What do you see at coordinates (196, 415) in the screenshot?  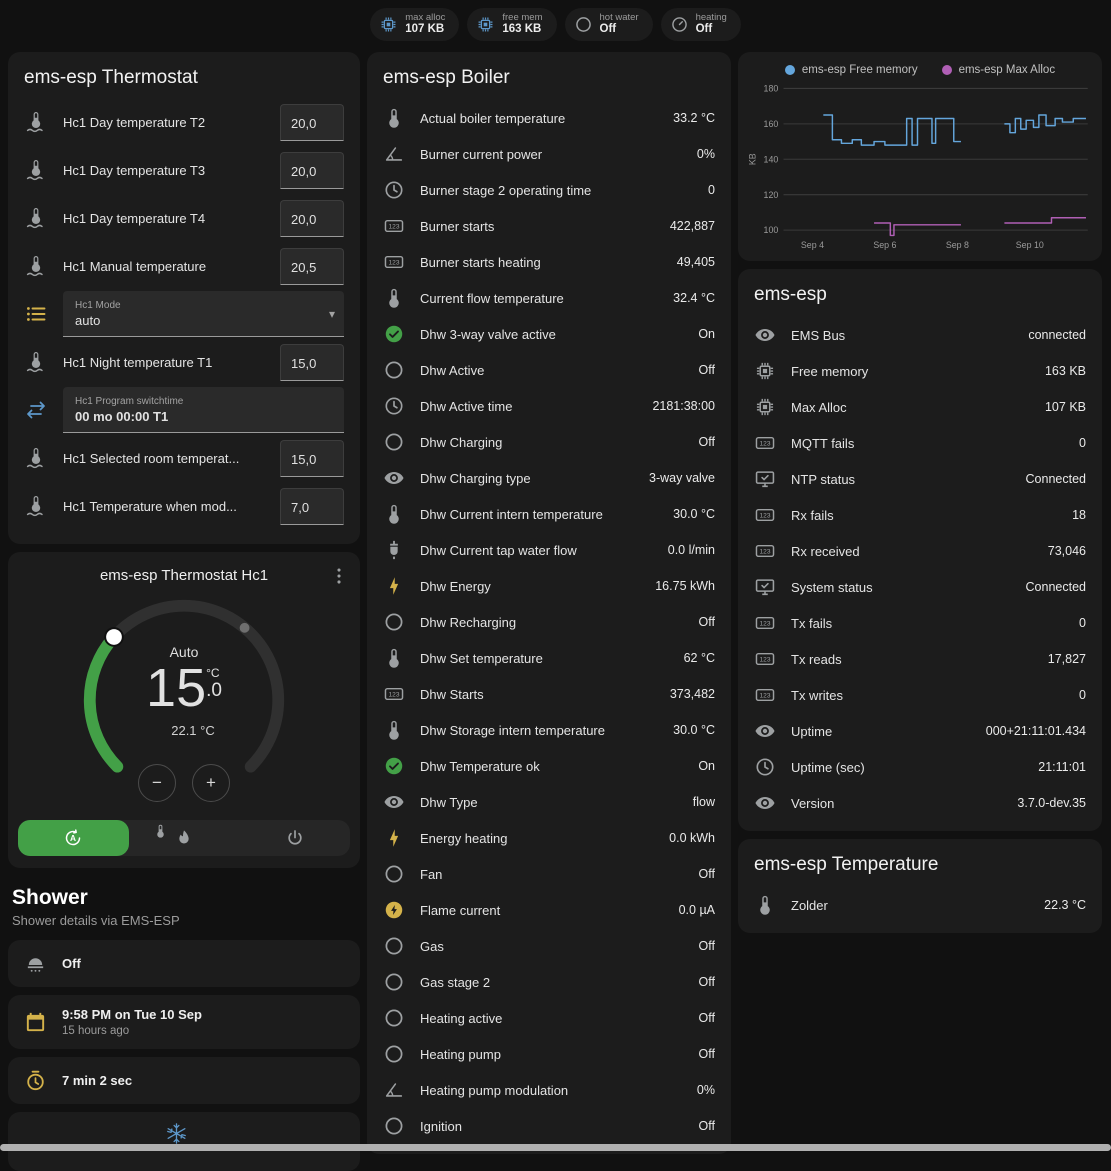 I see `field-value: 00 mo 00:00 T1` at bounding box center [196, 415].